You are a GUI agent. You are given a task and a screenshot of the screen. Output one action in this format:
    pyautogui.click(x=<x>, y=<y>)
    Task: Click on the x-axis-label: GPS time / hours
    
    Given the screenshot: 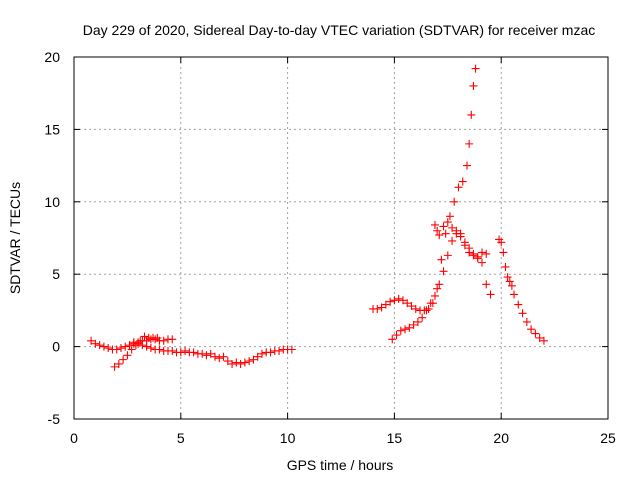 What is the action you would take?
    pyautogui.click(x=340, y=465)
    